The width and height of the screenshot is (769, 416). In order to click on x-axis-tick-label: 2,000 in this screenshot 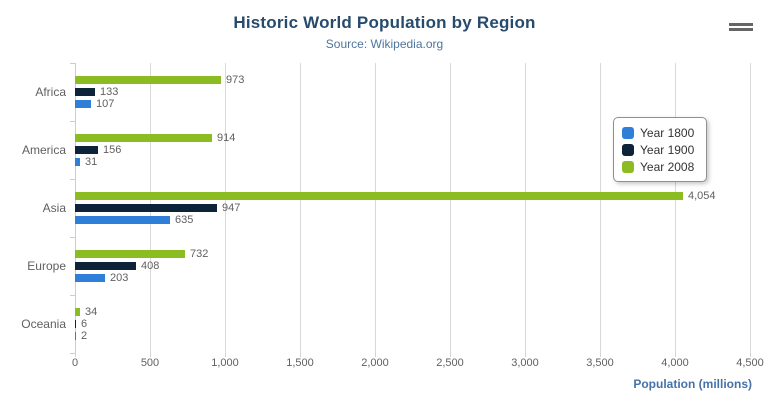, I will do `click(375, 363)`.